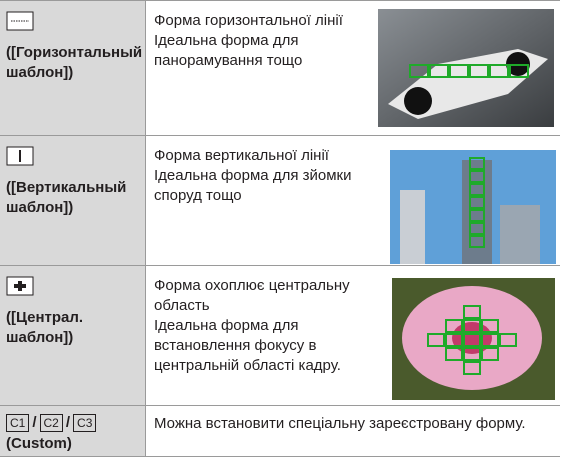  I want to click on text-line: Ідеальна форма для зйомки споруд тощо, so click(253, 185).